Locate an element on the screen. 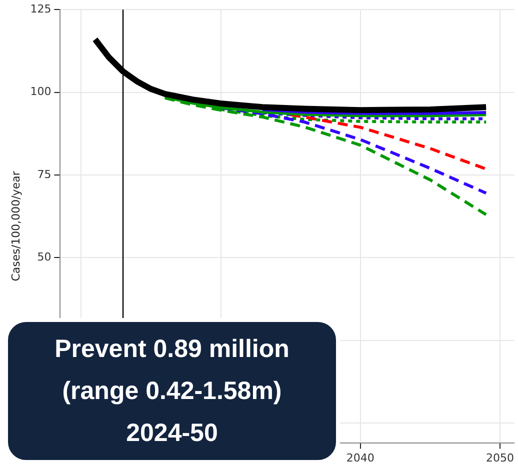 The width and height of the screenshot is (518, 472). y-tick-label: 75 is located at coordinates (44, 174).